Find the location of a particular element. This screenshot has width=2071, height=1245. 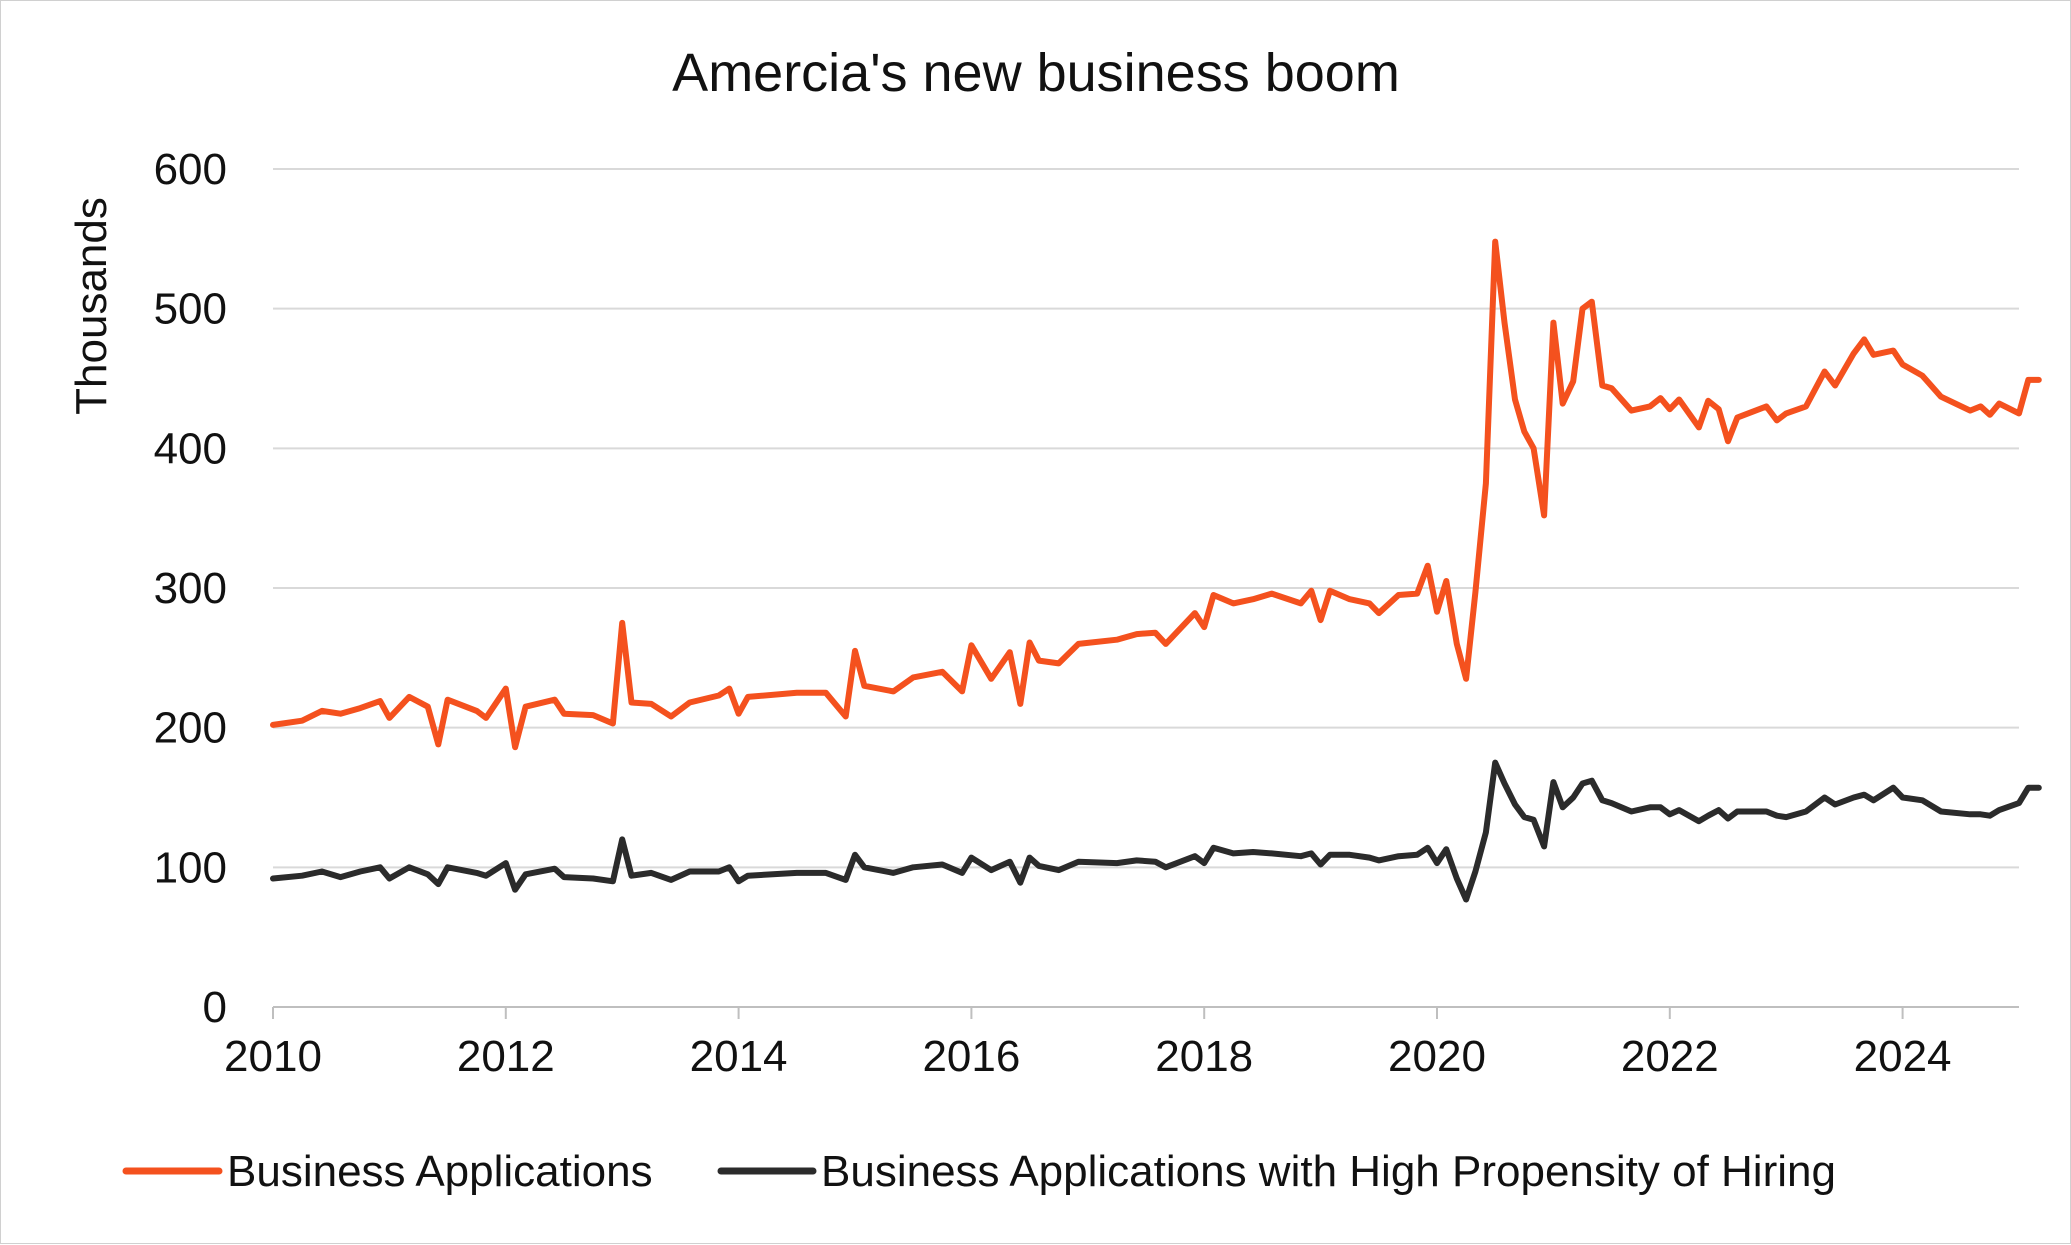

y-tick-label: 200 is located at coordinates (190, 728).